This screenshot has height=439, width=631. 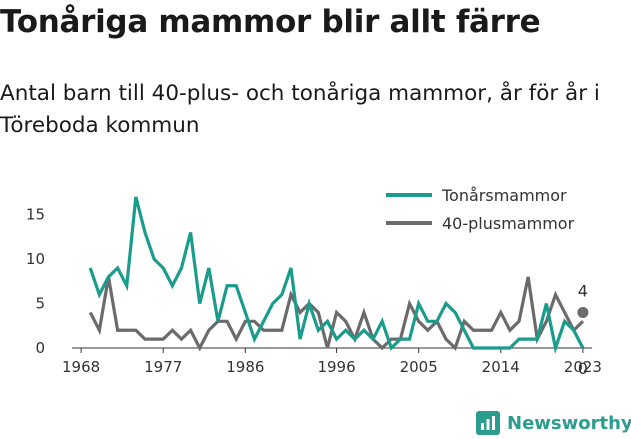 What do you see at coordinates (245, 367) in the screenshot?
I see `x-tick-label: 1986` at bounding box center [245, 367].